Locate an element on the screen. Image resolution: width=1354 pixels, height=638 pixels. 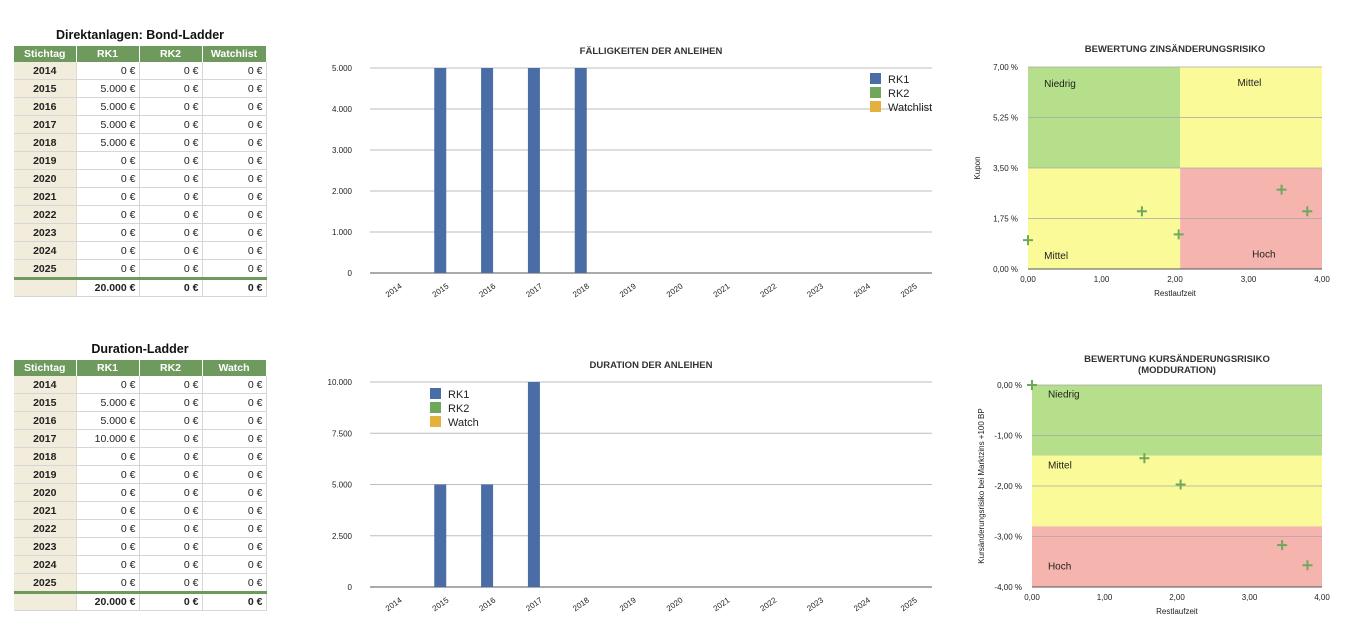
column-header: Watch is located at coordinates (234, 368).